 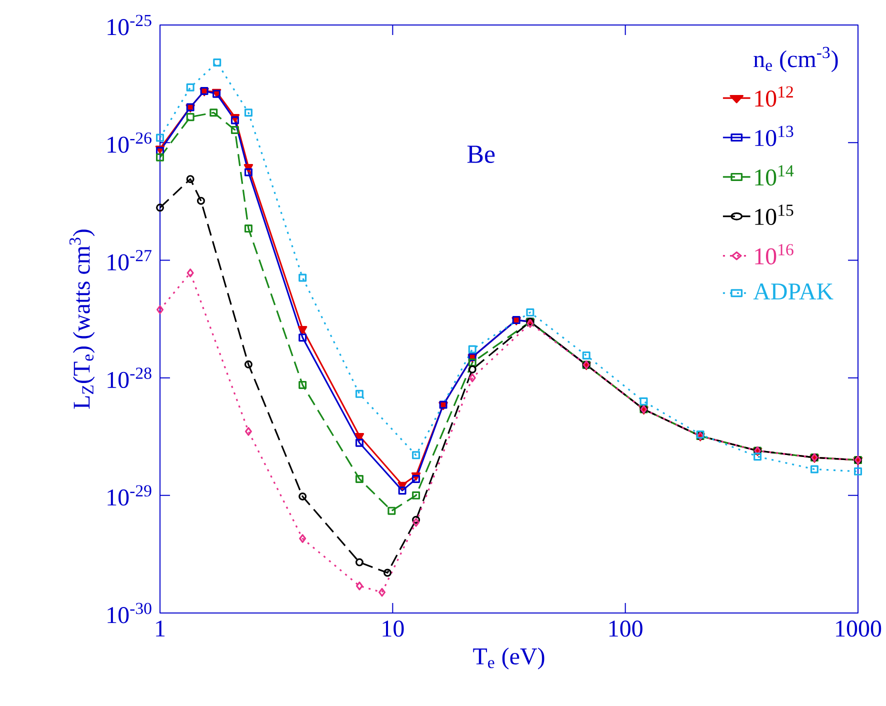 I want to click on x-tick-label: 10, so click(x=393, y=628).